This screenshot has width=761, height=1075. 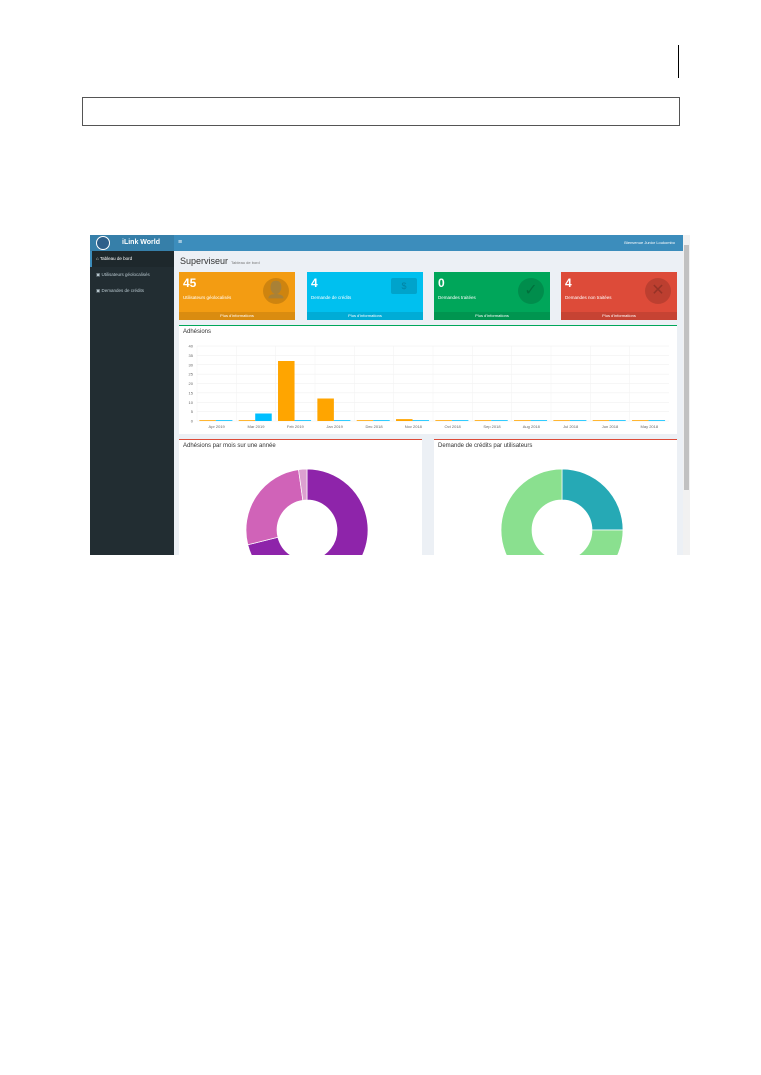 I want to click on x-tick-label: Jul 2018, so click(x=571, y=426).